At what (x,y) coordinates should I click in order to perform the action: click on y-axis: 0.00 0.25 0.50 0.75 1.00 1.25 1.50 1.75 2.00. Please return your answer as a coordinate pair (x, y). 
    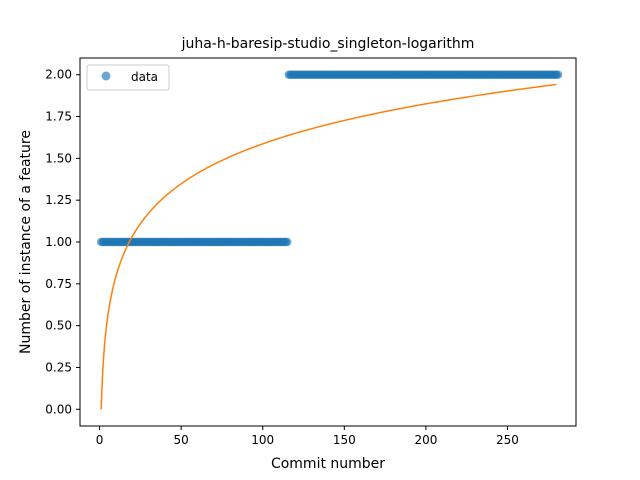
    Looking at the image, I should click on (62, 242).